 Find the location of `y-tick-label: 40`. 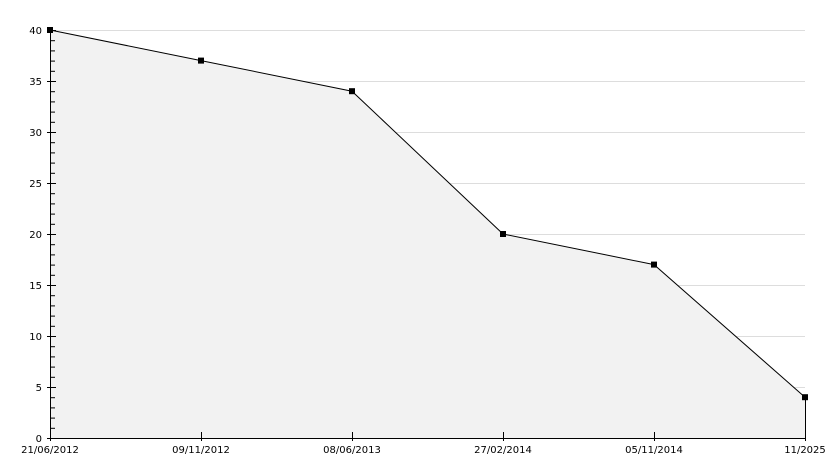

y-tick-label: 40 is located at coordinates (35, 31).